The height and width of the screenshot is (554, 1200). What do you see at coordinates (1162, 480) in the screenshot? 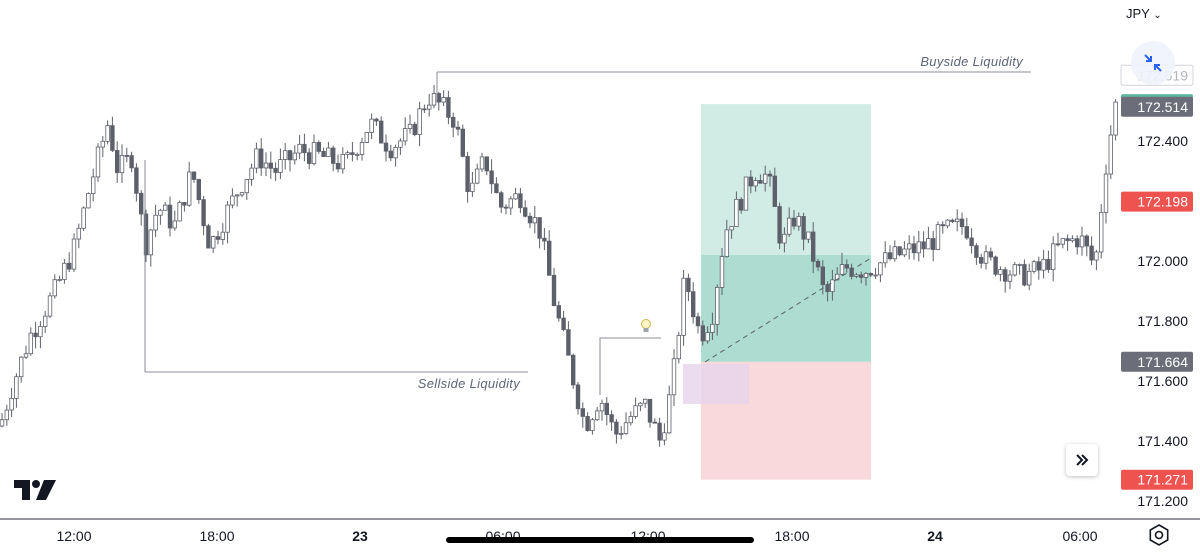
I see `price-badge-label: 171.271` at bounding box center [1162, 480].